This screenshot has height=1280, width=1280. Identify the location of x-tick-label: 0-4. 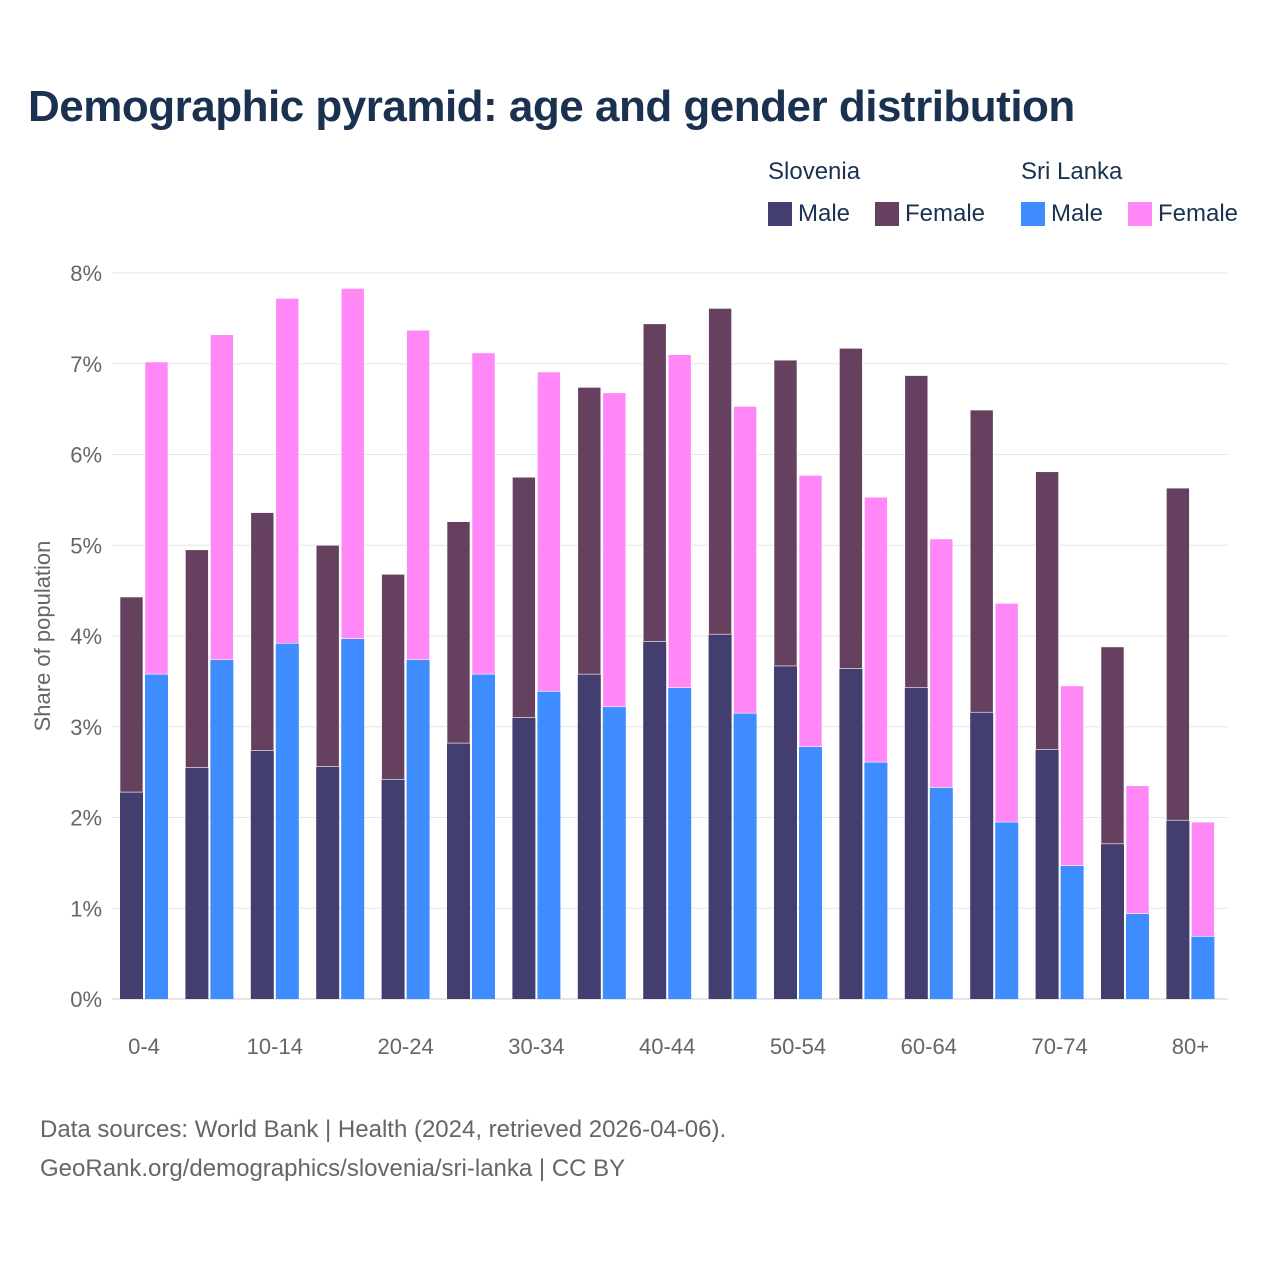
(144, 1046).